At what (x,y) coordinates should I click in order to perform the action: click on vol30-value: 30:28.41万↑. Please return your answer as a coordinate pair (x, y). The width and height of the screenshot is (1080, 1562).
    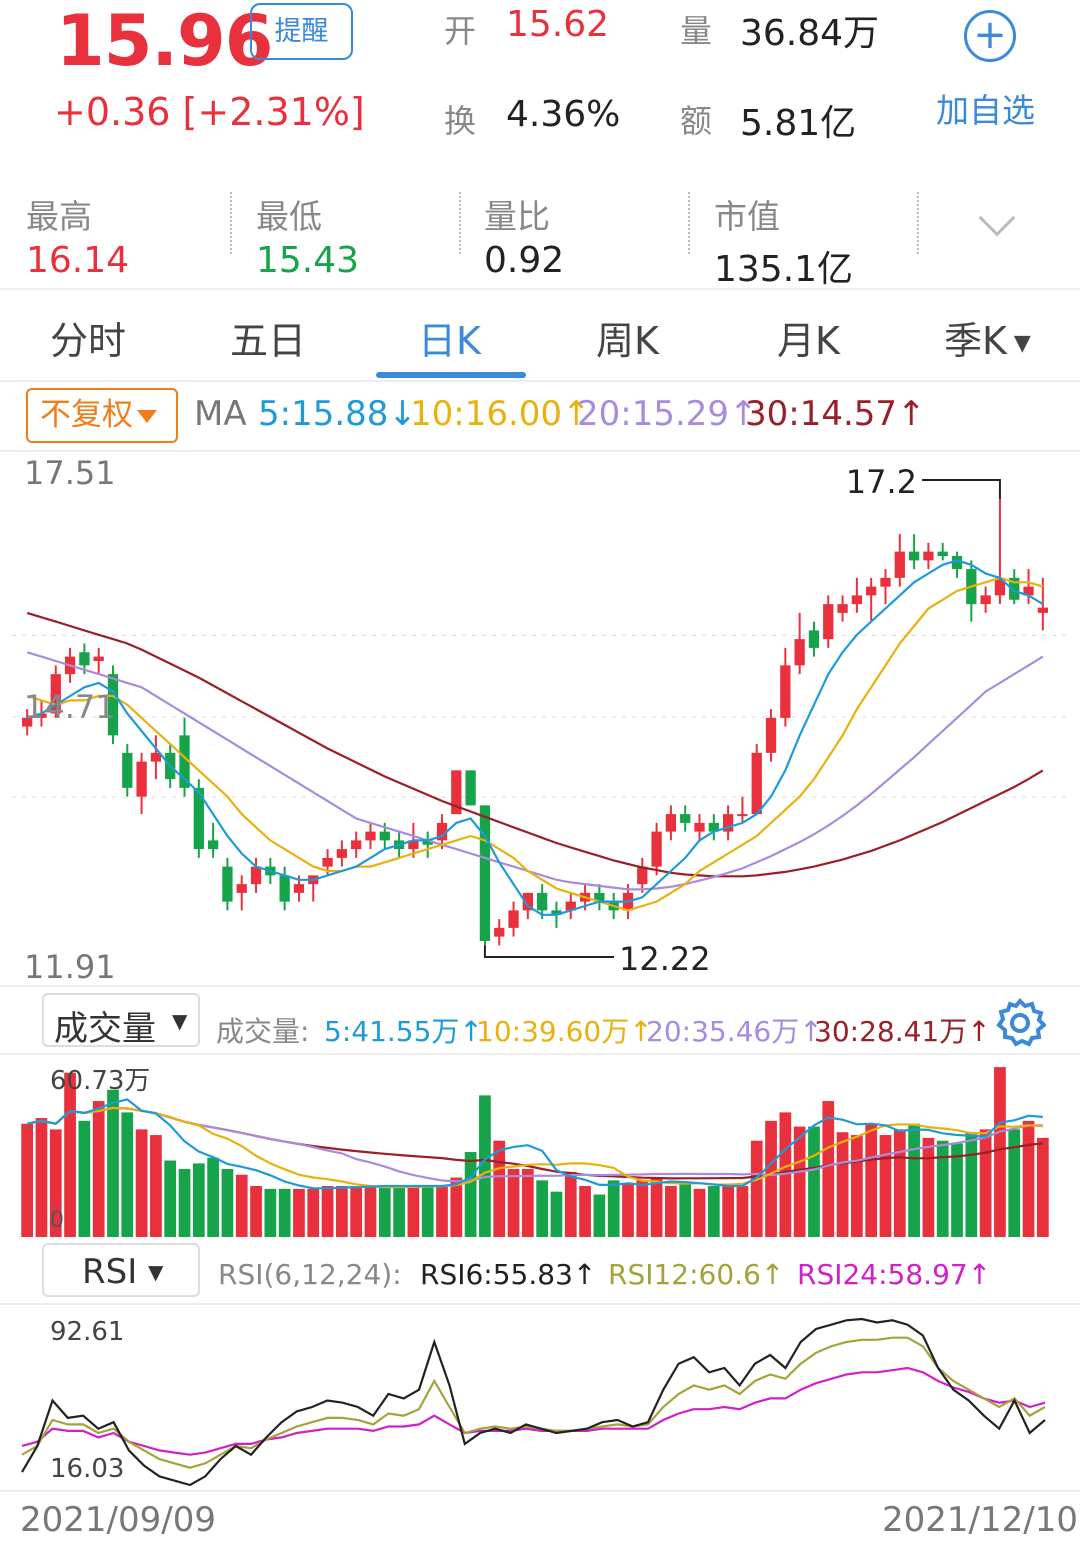
    Looking at the image, I should click on (902, 1031).